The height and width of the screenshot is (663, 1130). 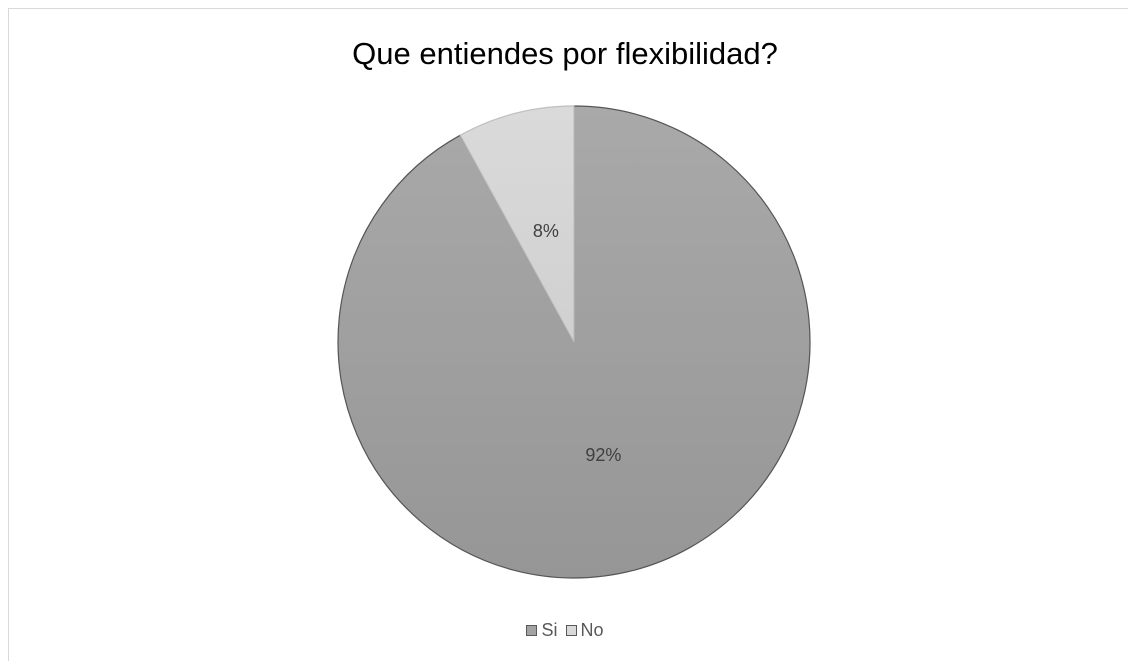 I want to click on legend-item-no: No, so click(x=584, y=630).